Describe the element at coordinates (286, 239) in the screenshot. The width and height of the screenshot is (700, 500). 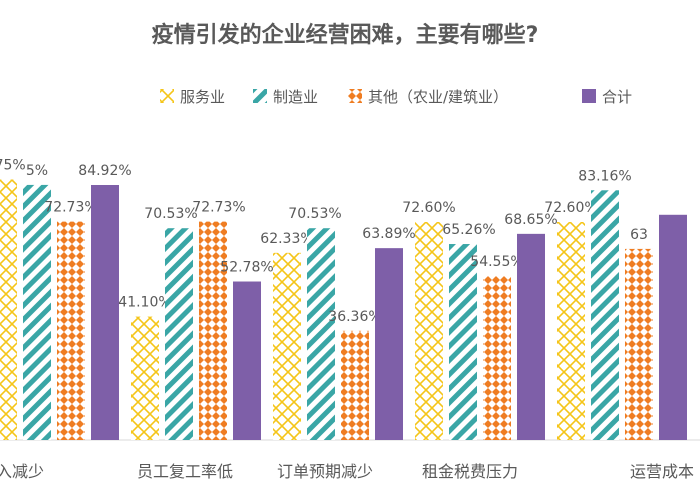
I see `data-label-1-3: 62.33%` at that location.